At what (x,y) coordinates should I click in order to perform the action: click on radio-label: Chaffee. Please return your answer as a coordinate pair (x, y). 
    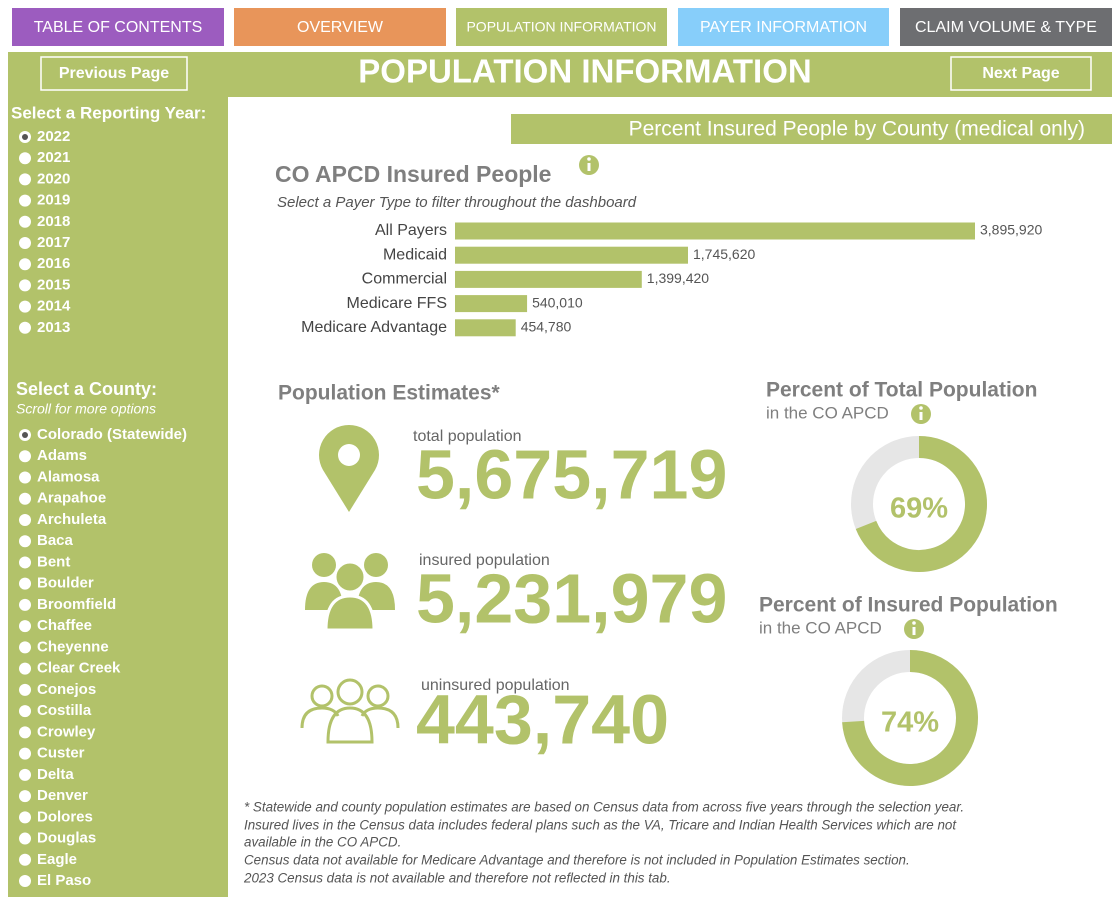
    Looking at the image, I should click on (64, 625).